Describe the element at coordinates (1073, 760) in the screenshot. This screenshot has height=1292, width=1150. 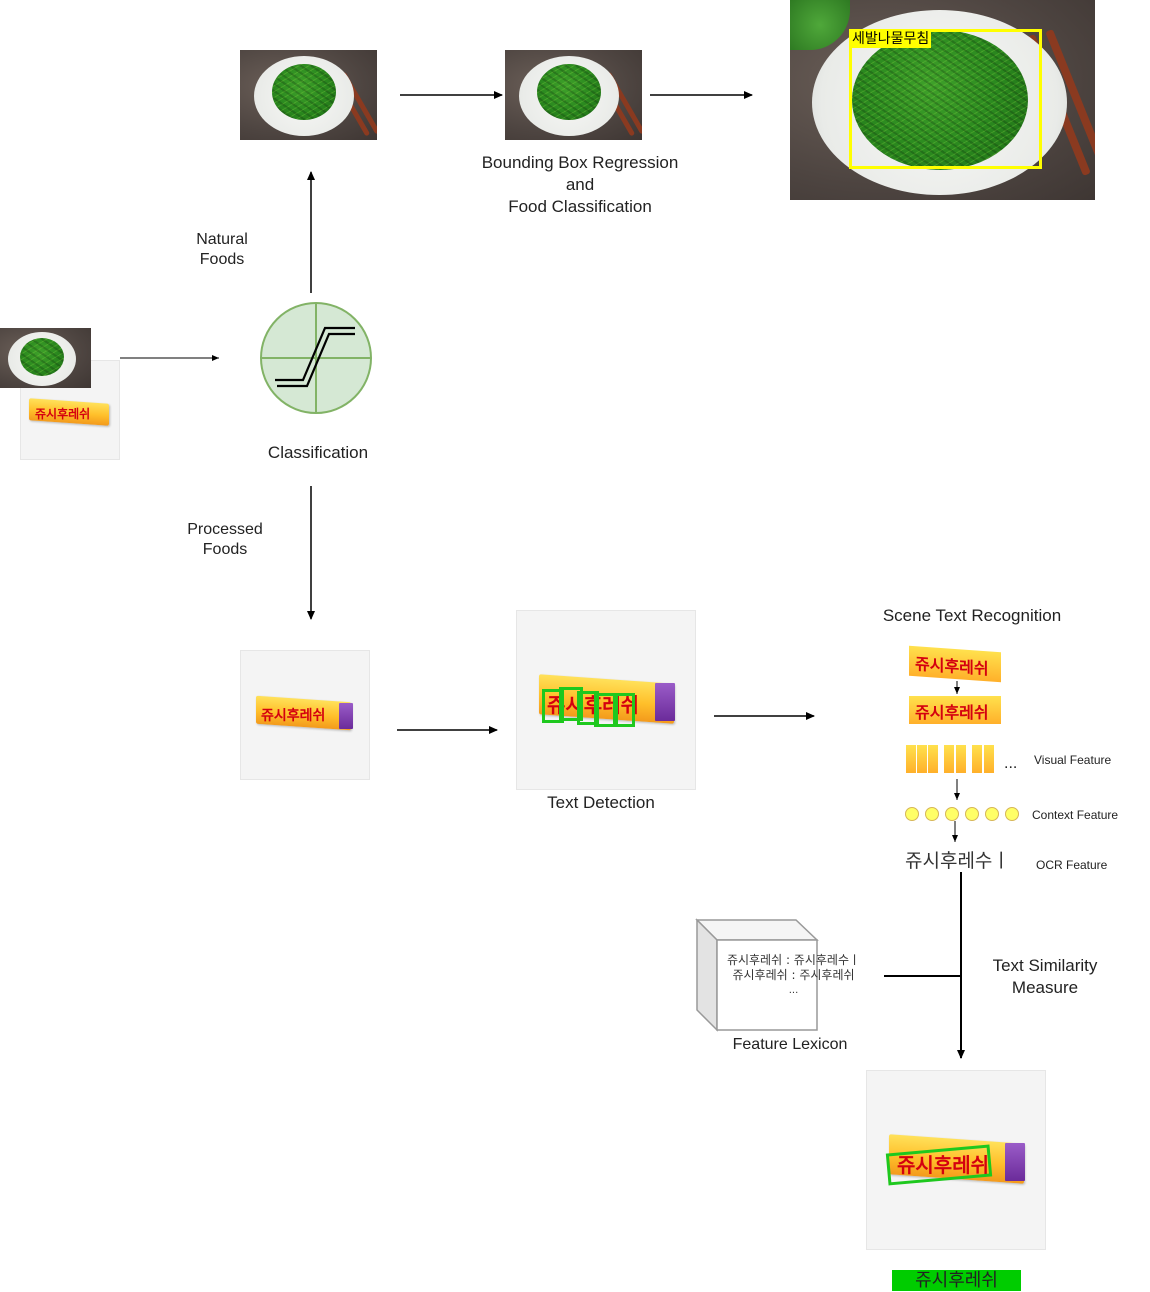
I see `visual-feature-label: Visual Feature` at that location.